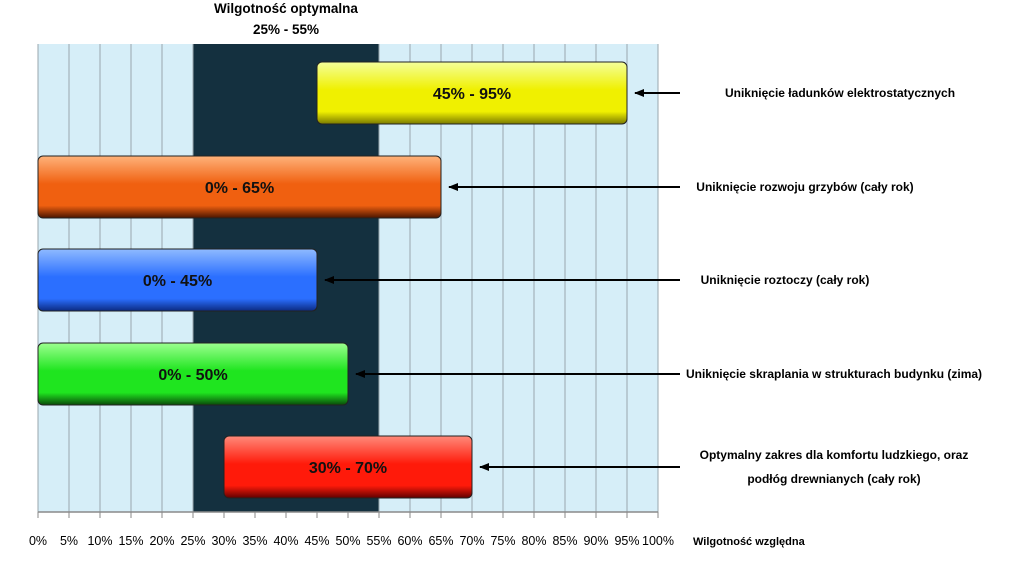 This screenshot has width=1024, height=564. What do you see at coordinates (471, 541) in the screenshot?
I see `x-tick-label: 70%` at bounding box center [471, 541].